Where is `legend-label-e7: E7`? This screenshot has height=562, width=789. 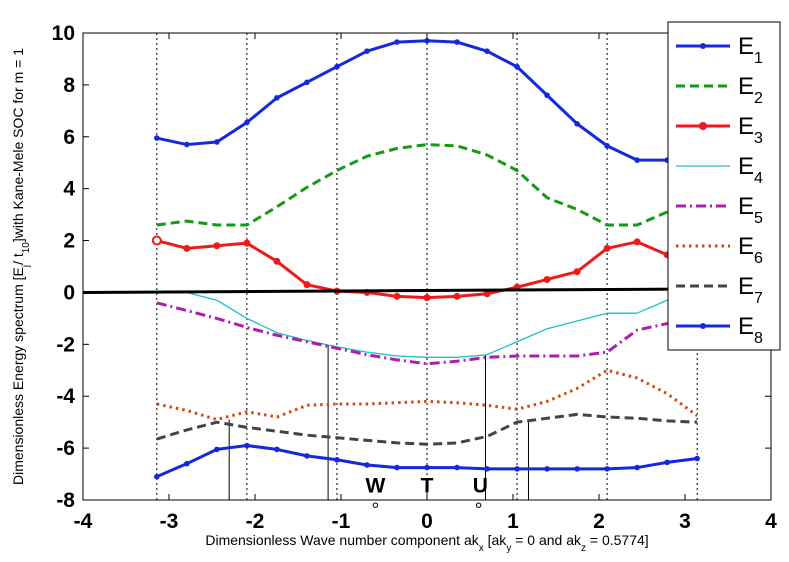 legend-label-e7: E7 is located at coordinates (750, 290).